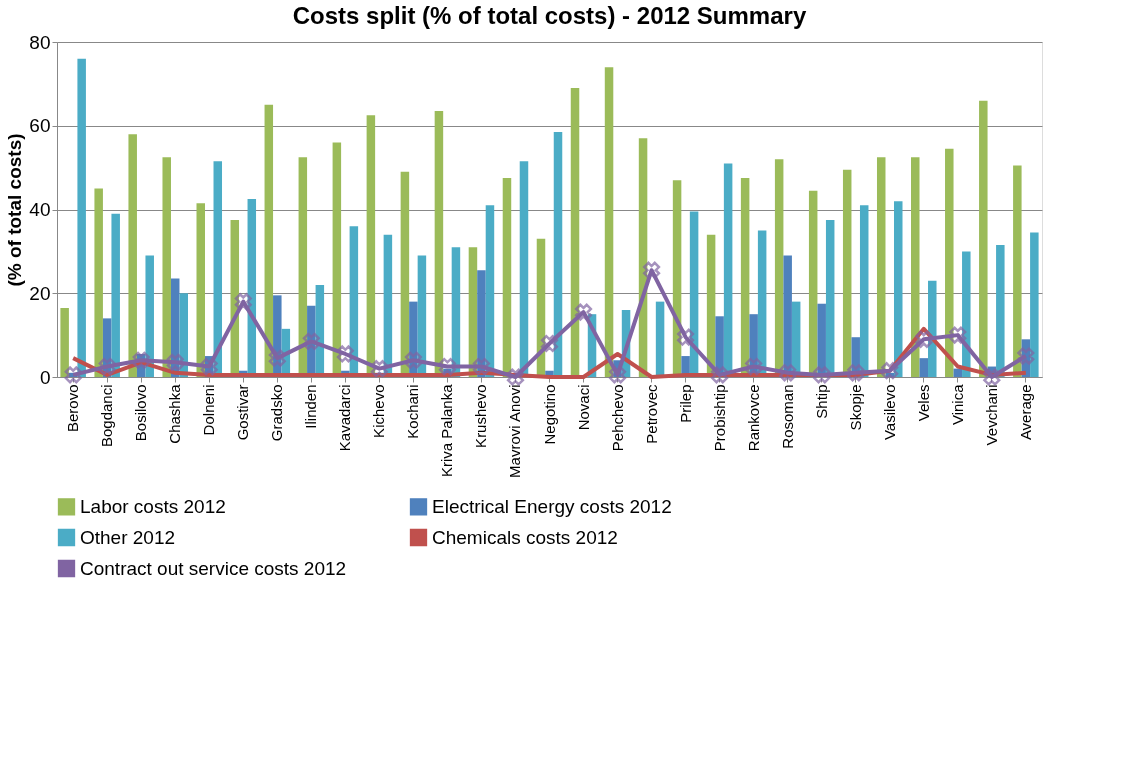 This screenshot has height=762, width=1146. Describe the element at coordinates (525, 537) in the screenshot. I see `legend-label: Chemicals costs 2012` at that location.